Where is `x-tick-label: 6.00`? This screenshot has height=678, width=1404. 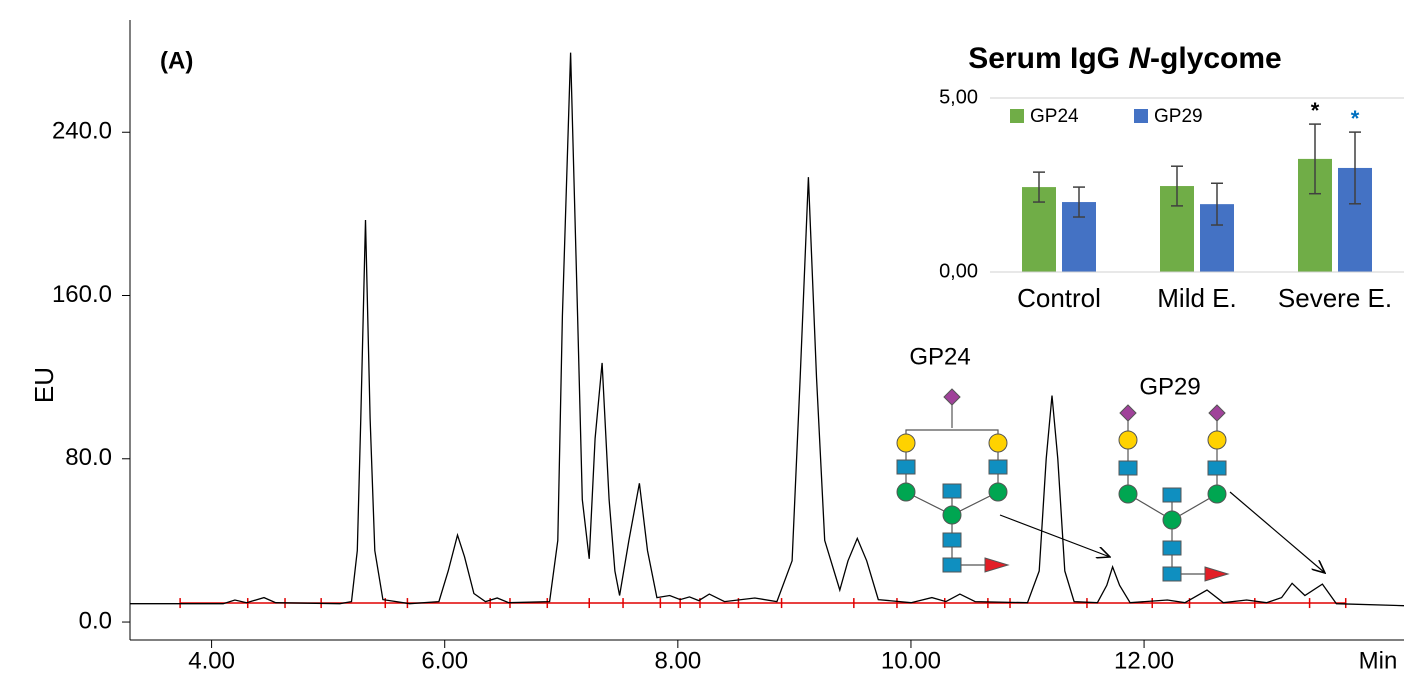
x-tick-label: 6.00 is located at coordinates (444, 660).